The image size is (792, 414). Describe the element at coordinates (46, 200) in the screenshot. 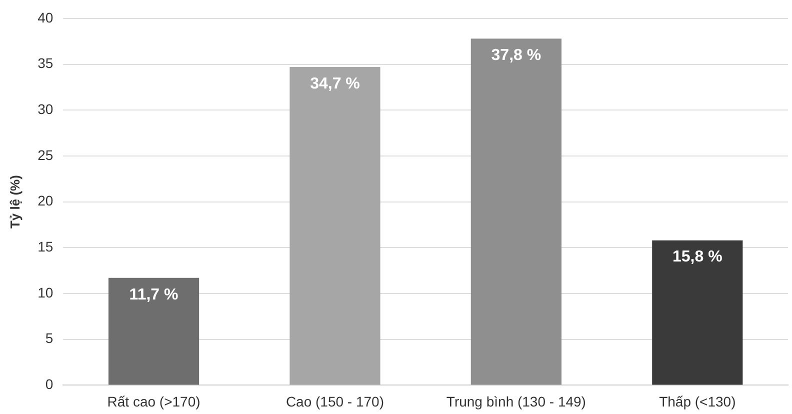

I see `y-tick-label: 20` at that location.